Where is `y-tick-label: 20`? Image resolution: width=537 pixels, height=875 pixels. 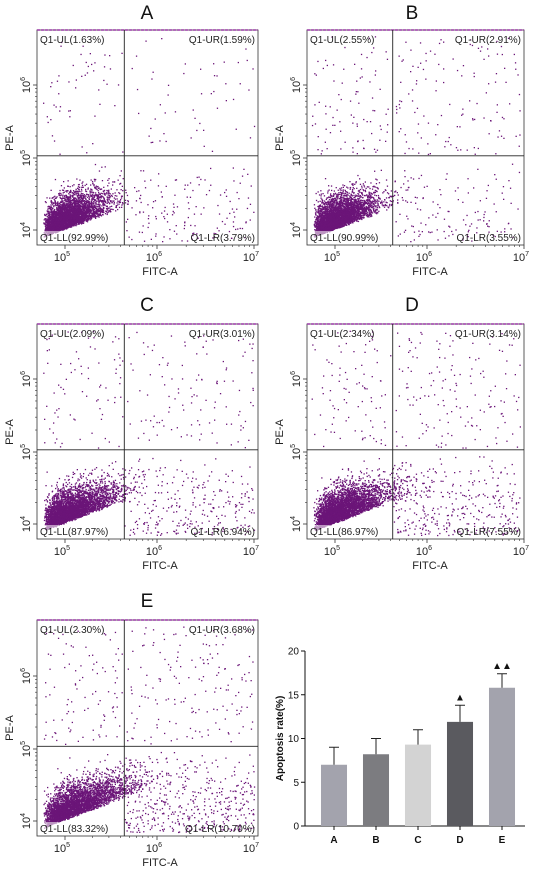 y-tick-label: 20 is located at coordinates (294, 652).